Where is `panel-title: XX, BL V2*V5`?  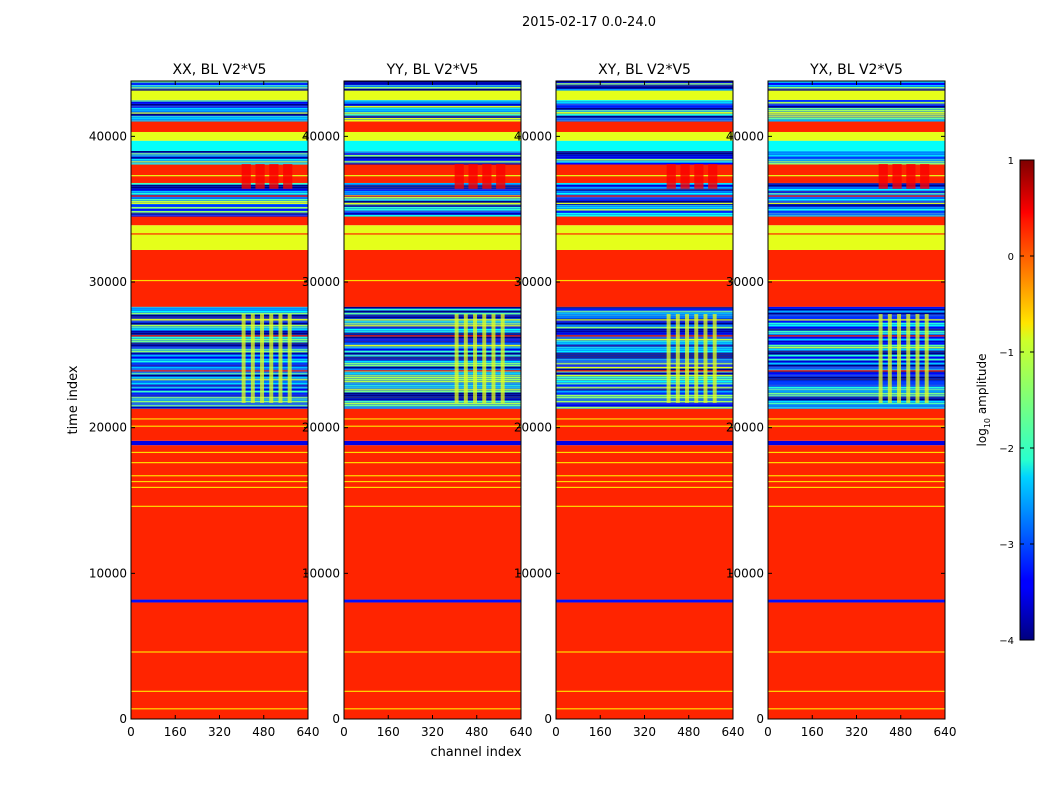 panel-title: XX, BL V2*V5 is located at coordinates (220, 70).